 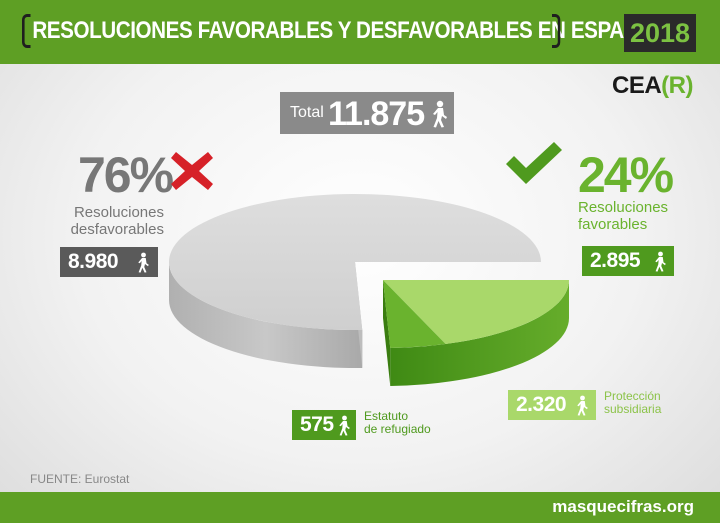 I want to click on subsidiary-value-box: 2.320, so click(x=552, y=405).